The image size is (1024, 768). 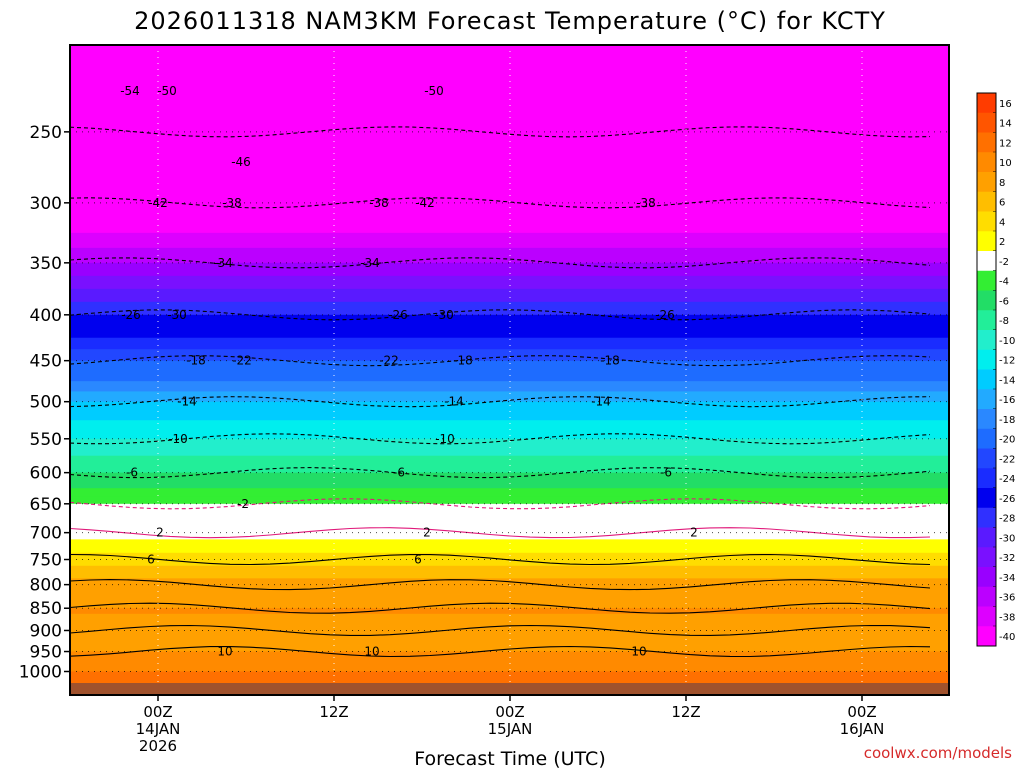 What do you see at coordinates (1005, 143) in the screenshot?
I see `colorbar-tick-label: 12` at bounding box center [1005, 143].